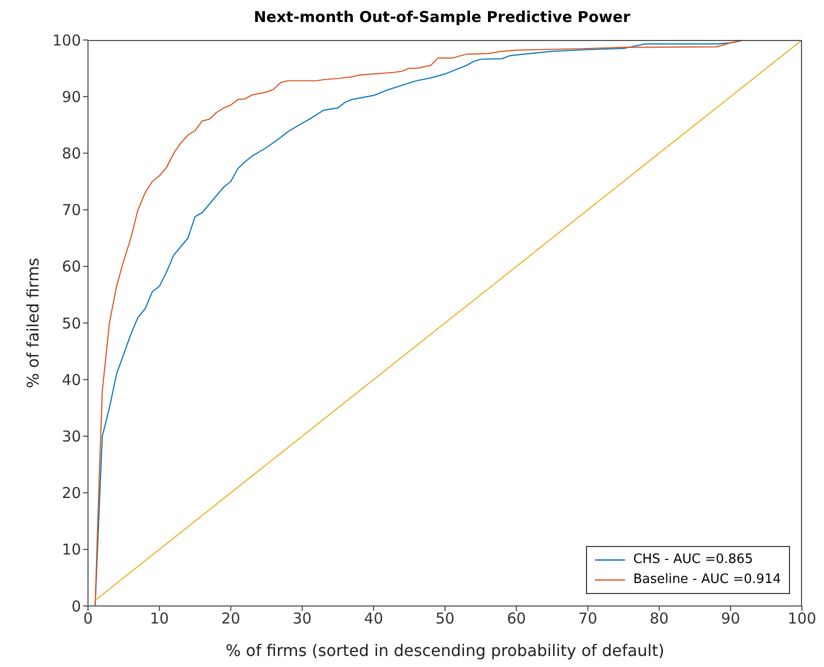  Describe the element at coordinates (302, 619) in the screenshot. I see `x-tick-label: 30` at that location.